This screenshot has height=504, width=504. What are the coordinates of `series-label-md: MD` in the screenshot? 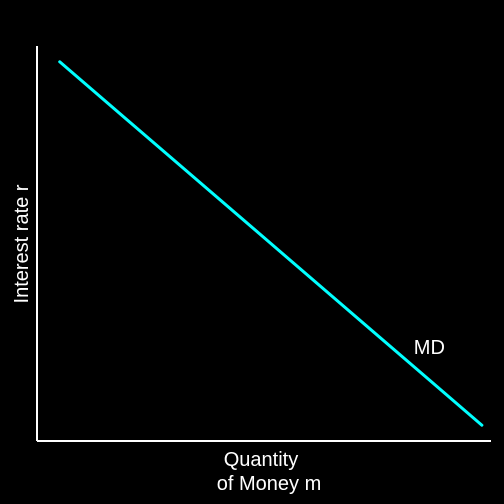 It's located at (429, 348).